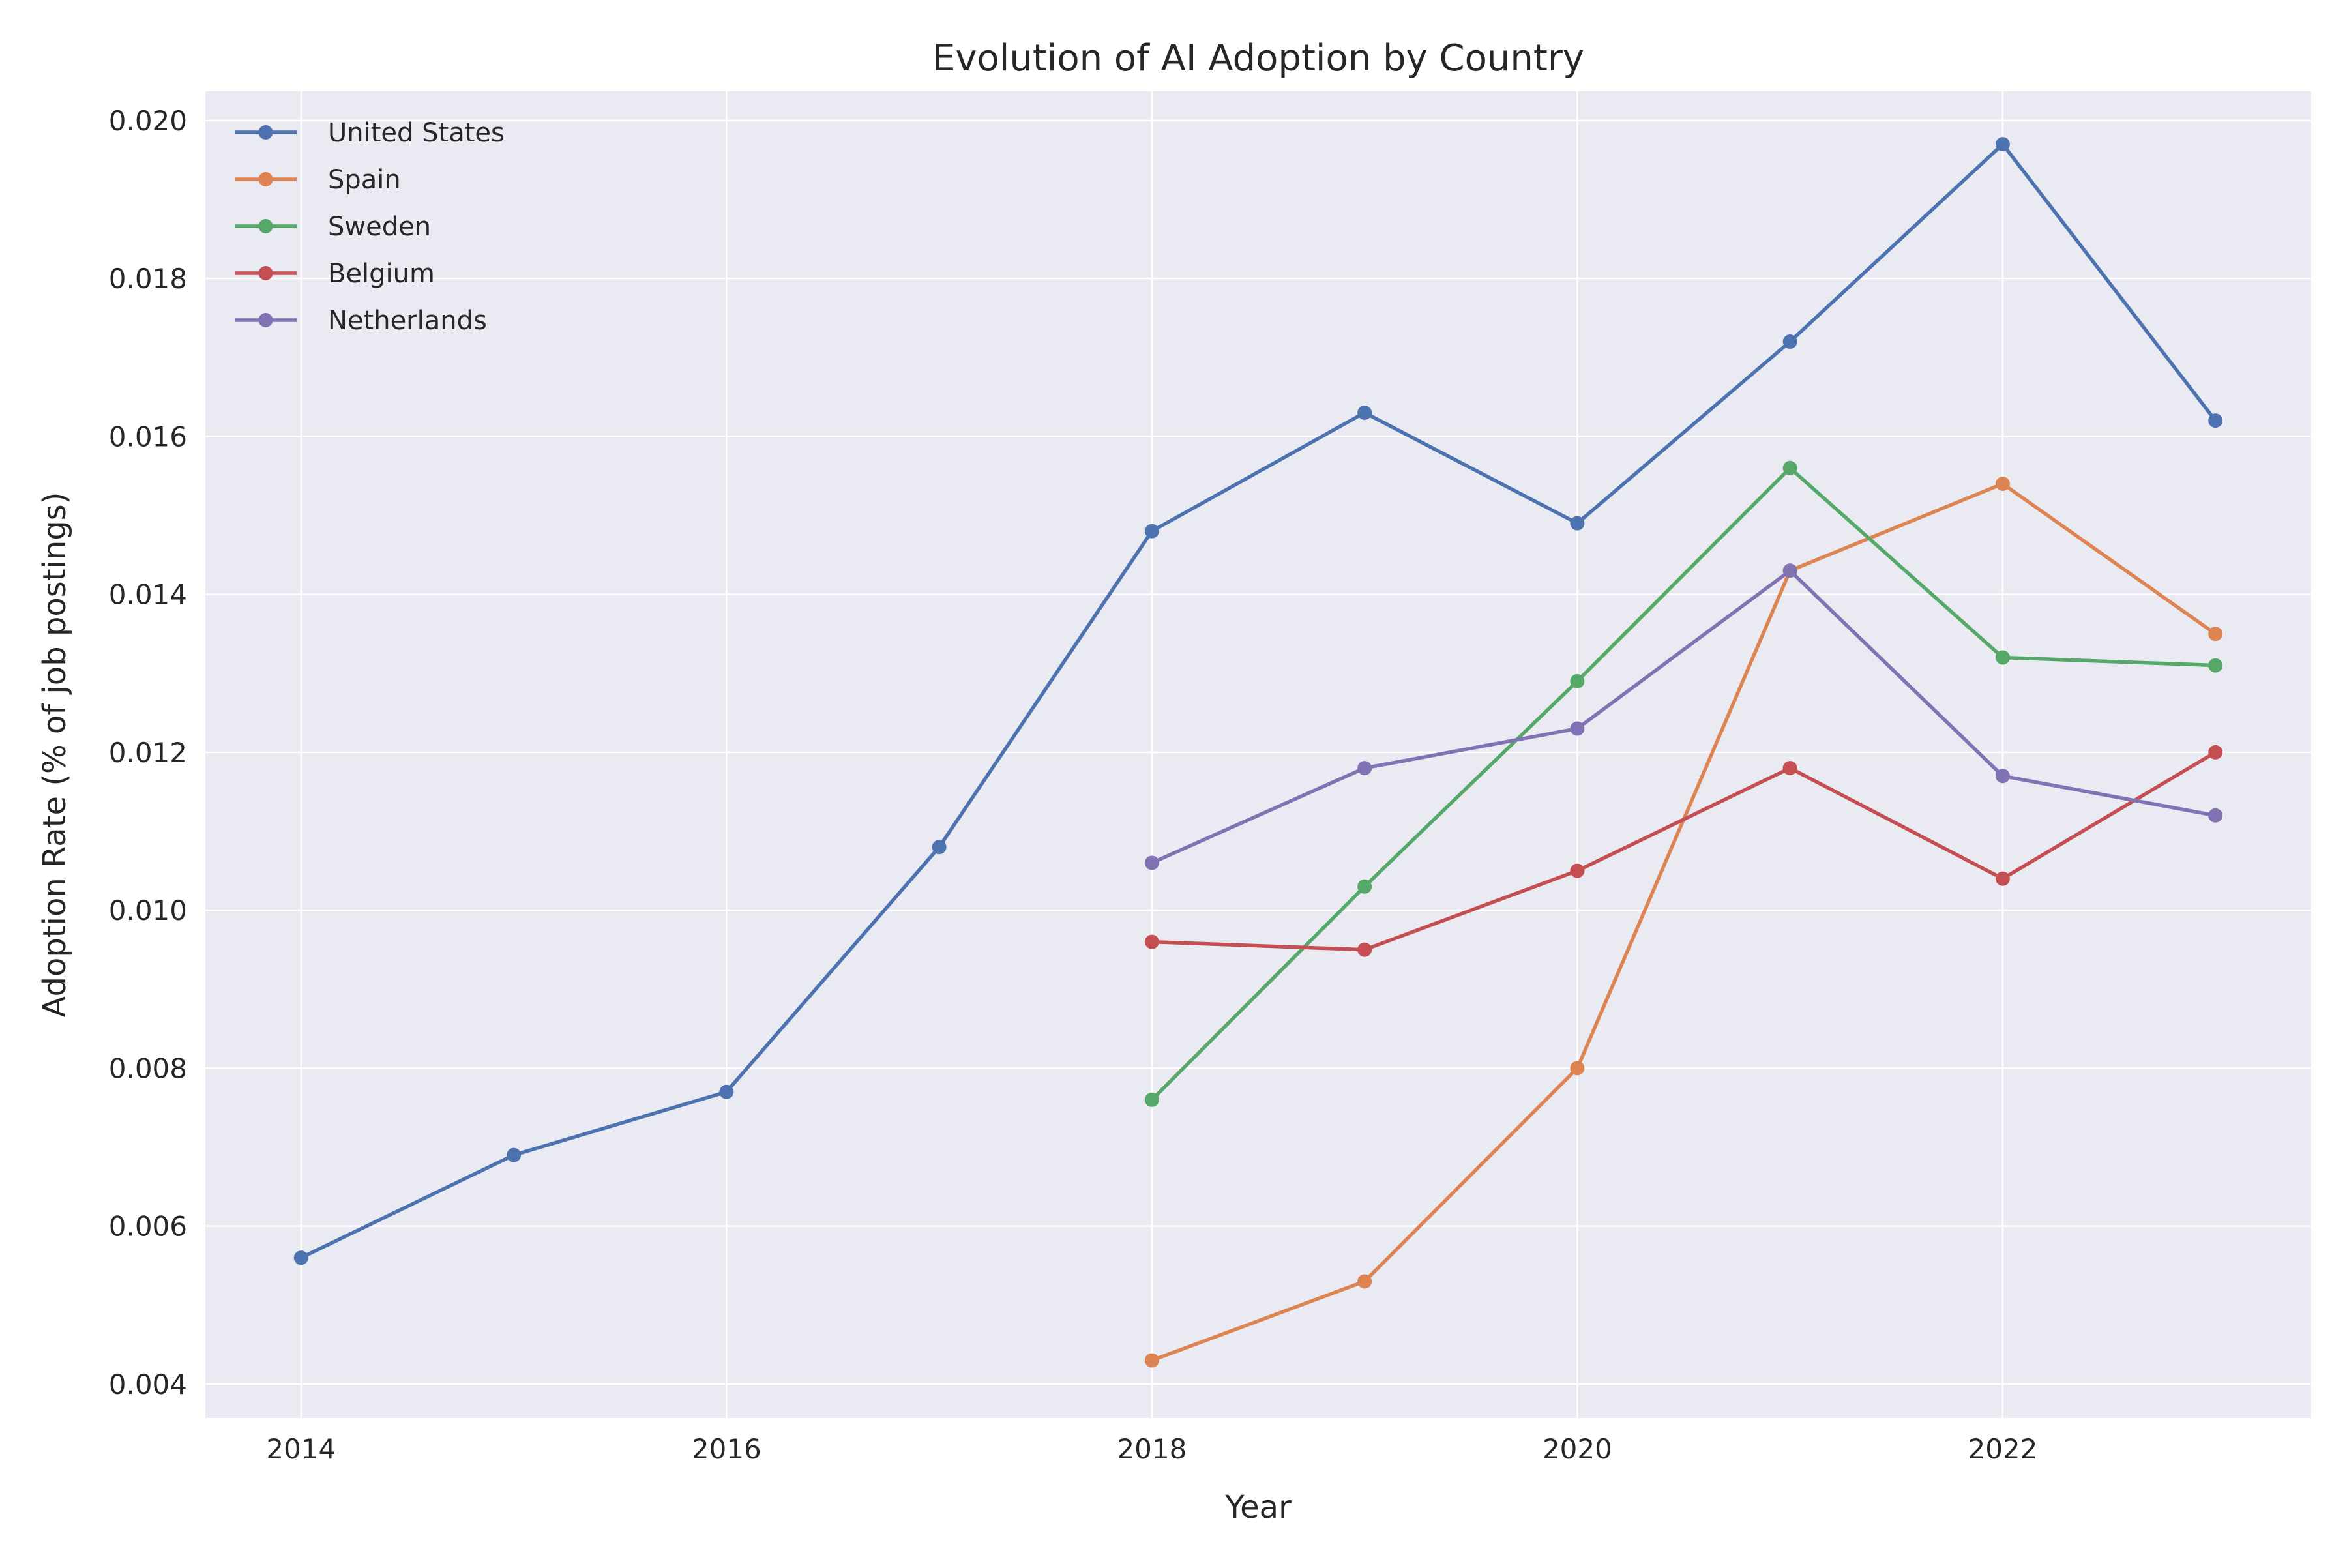 This screenshot has height=1568, width=2347. I want to click on legend-label: Sweden, so click(380, 227).